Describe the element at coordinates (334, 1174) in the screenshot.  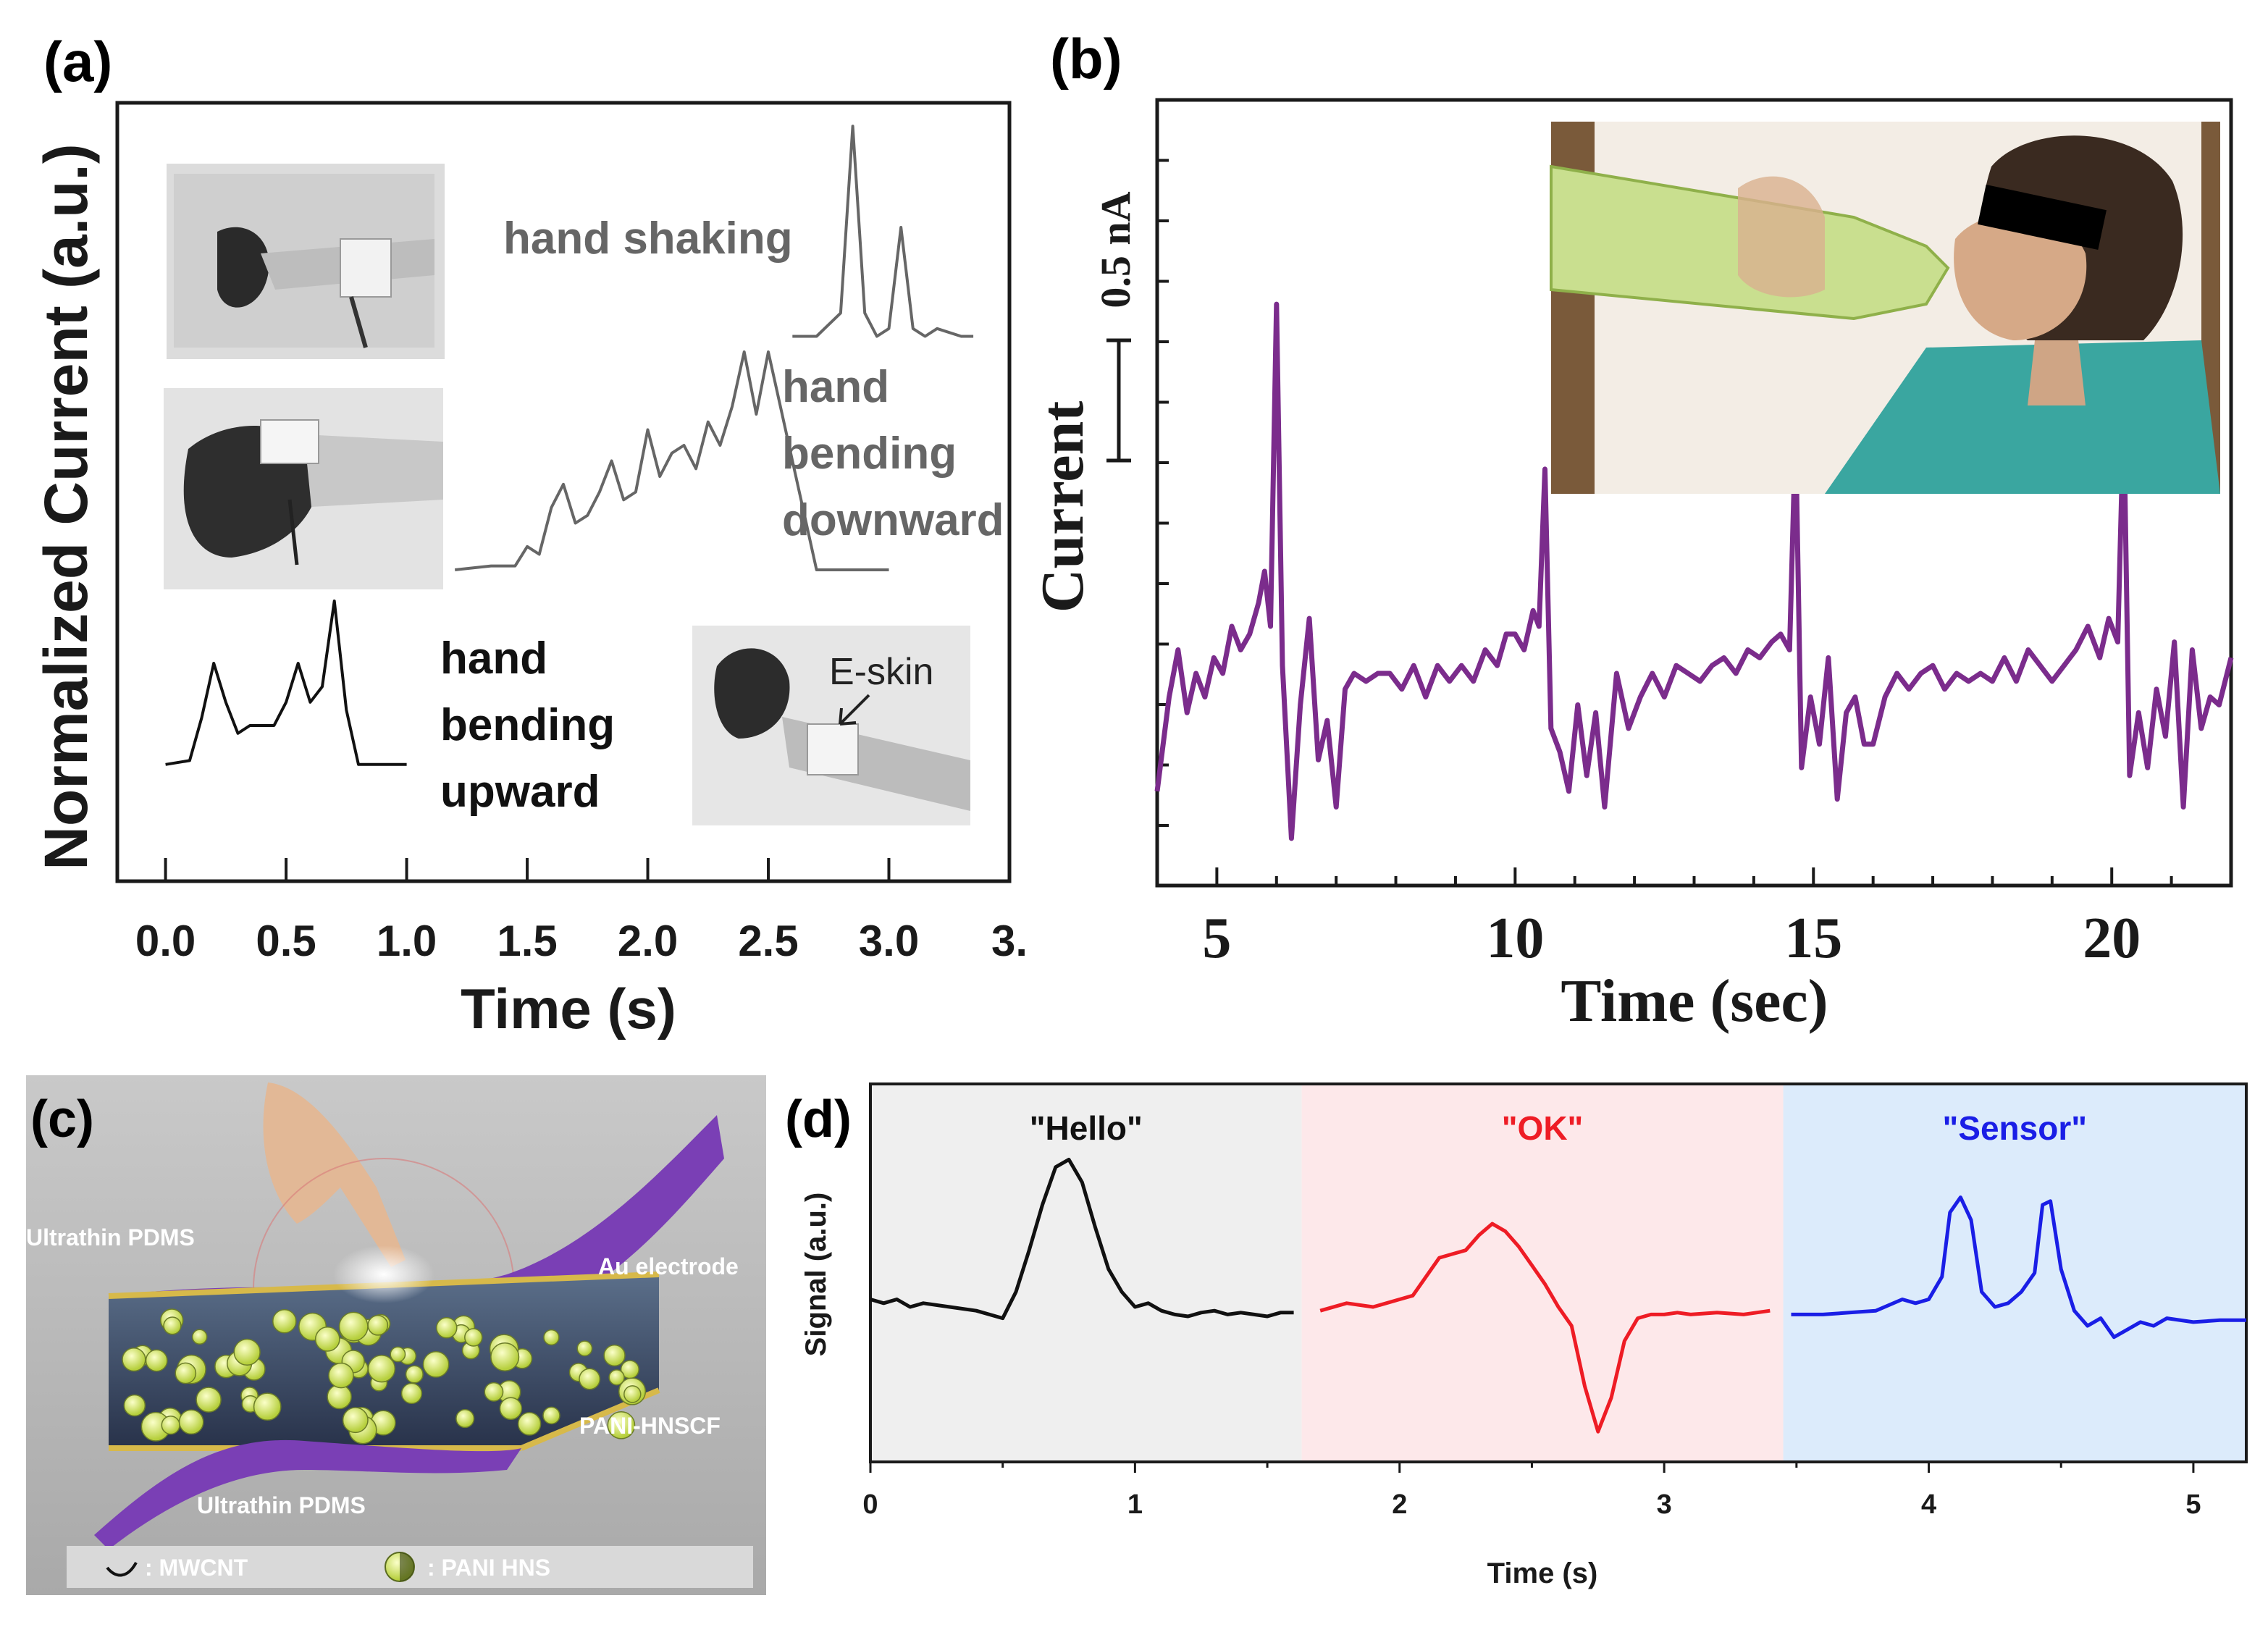
I see `finger-illustration` at that location.